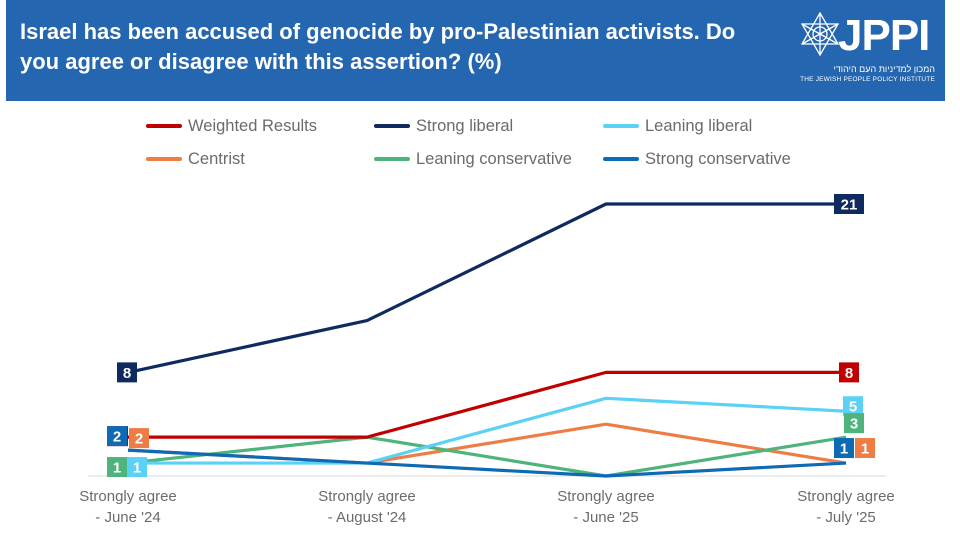  I want to click on x-tick-label-line: - July '25, so click(846, 517).